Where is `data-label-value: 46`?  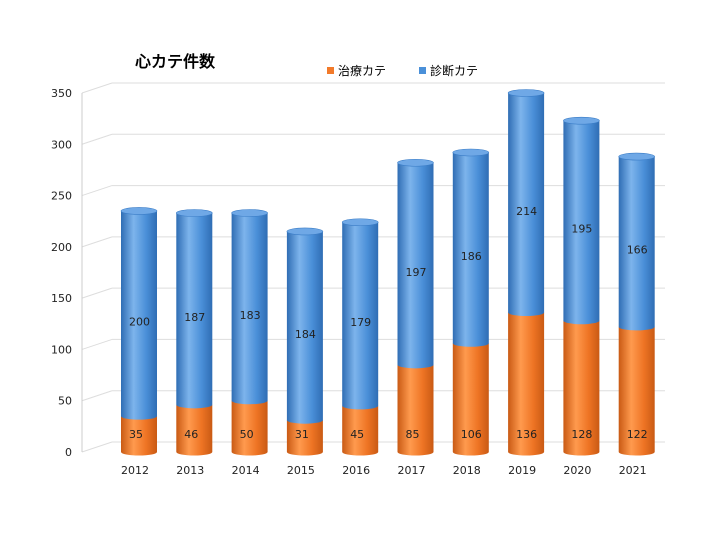
data-label-value: 46 is located at coordinates (191, 434).